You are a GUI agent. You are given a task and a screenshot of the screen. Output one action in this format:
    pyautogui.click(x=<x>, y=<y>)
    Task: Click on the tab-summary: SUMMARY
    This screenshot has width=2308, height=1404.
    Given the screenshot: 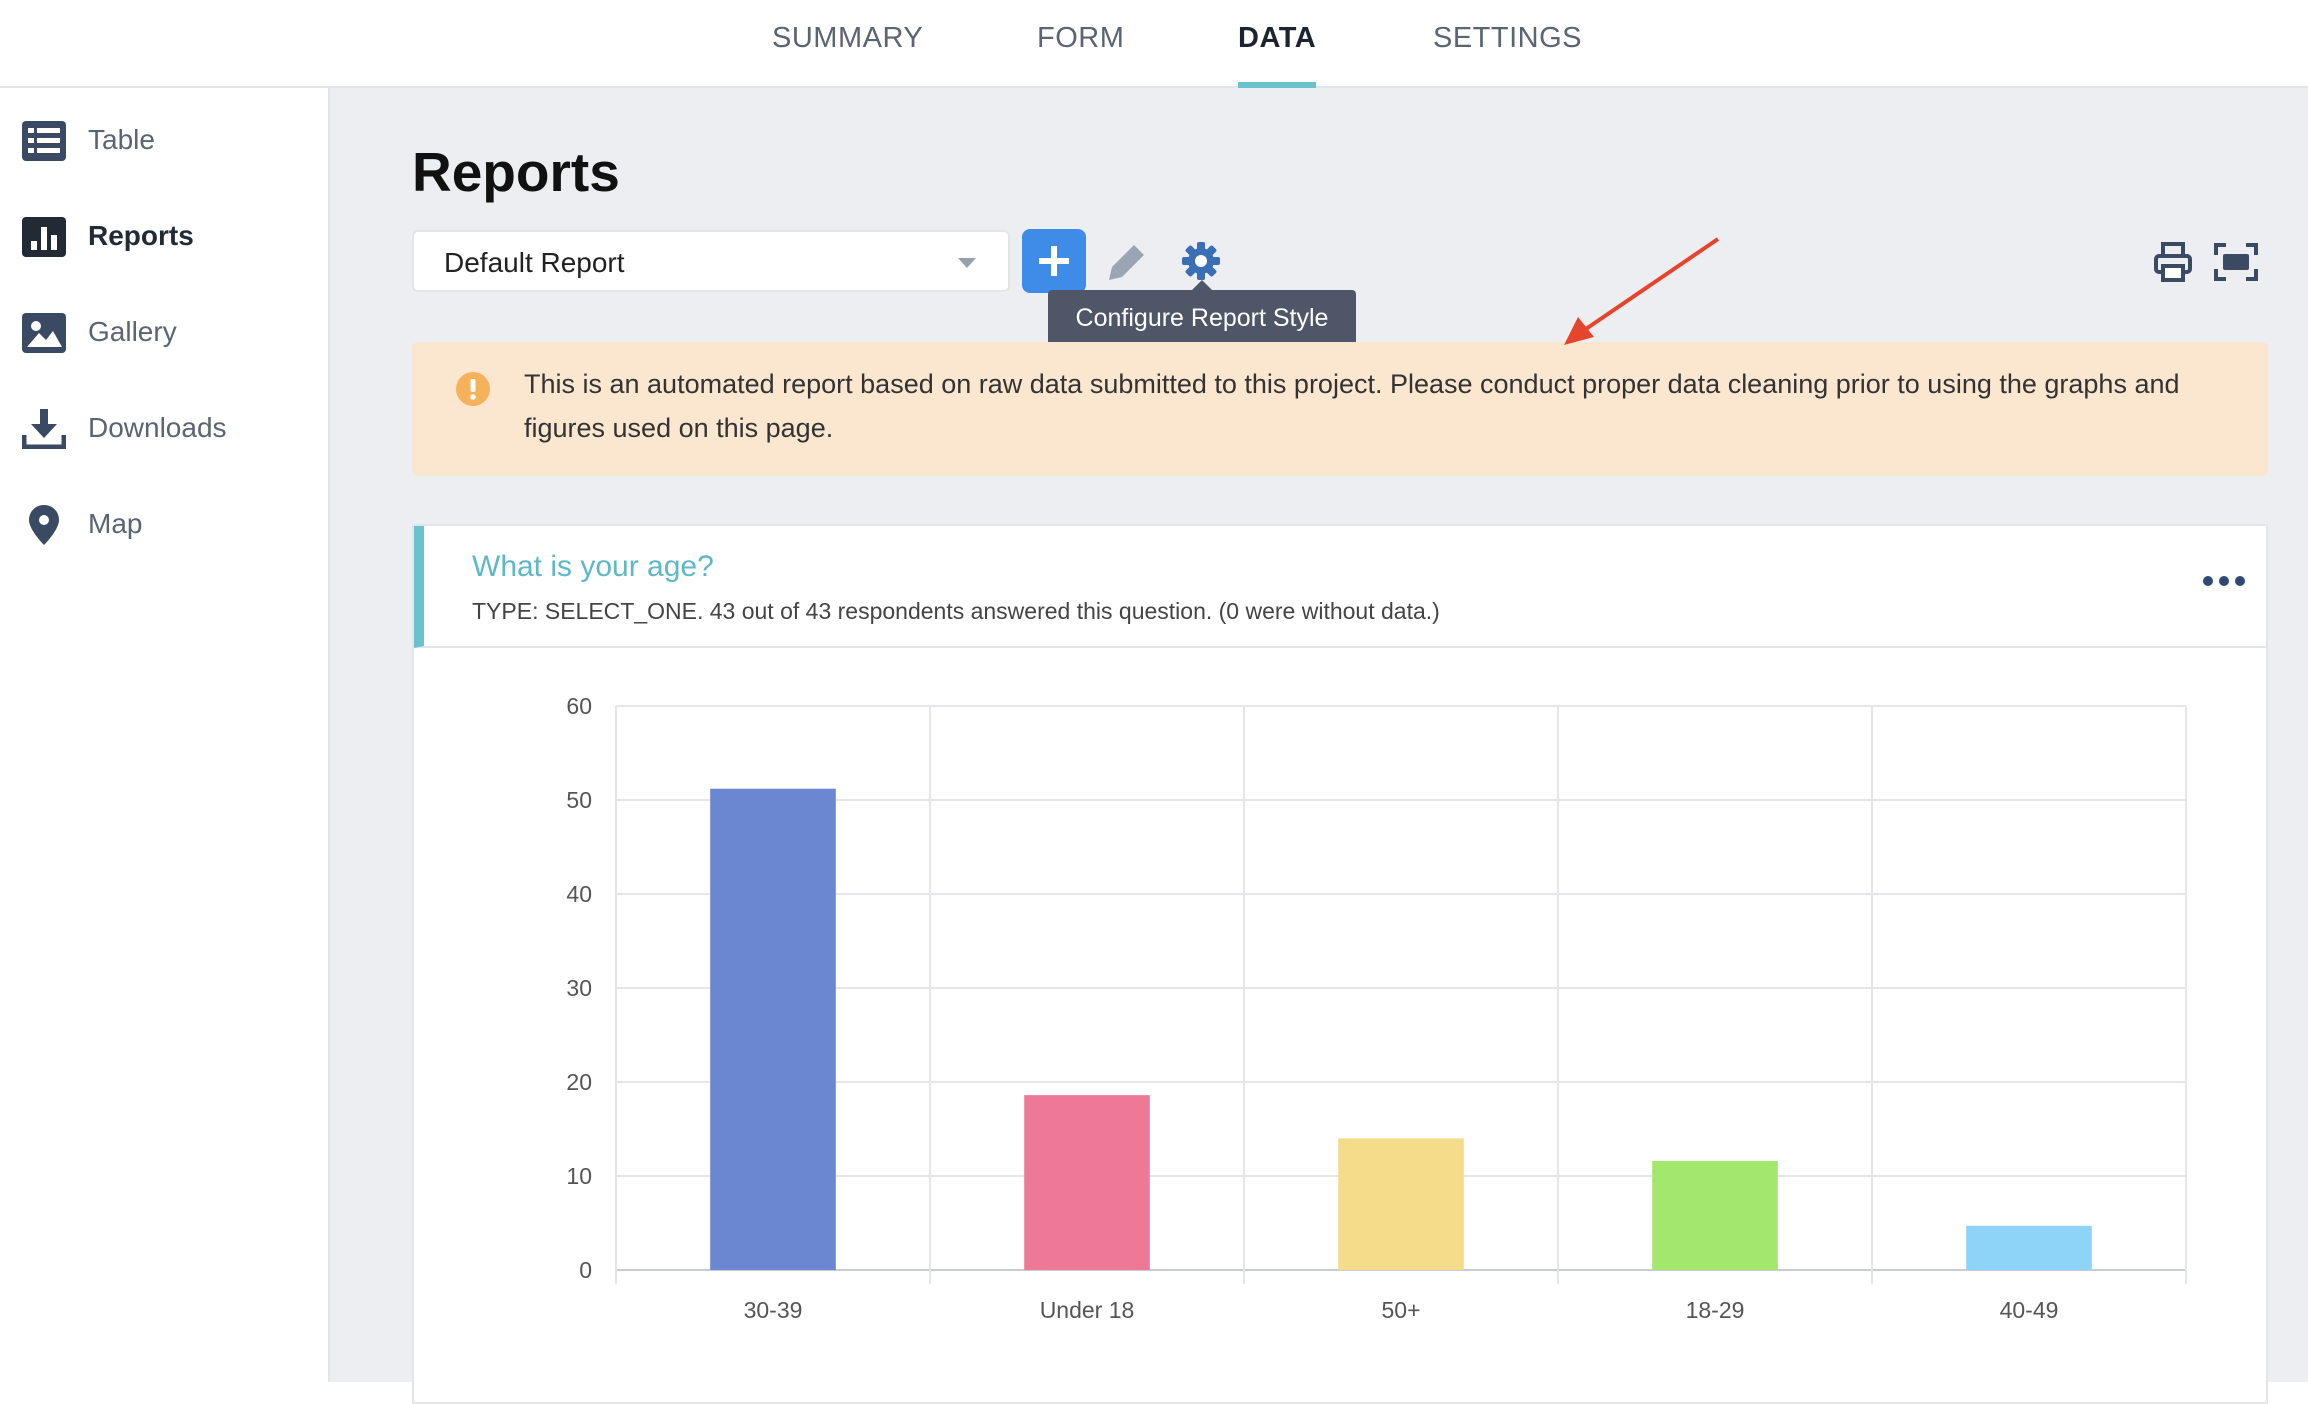 What is the action you would take?
    pyautogui.click(x=847, y=54)
    